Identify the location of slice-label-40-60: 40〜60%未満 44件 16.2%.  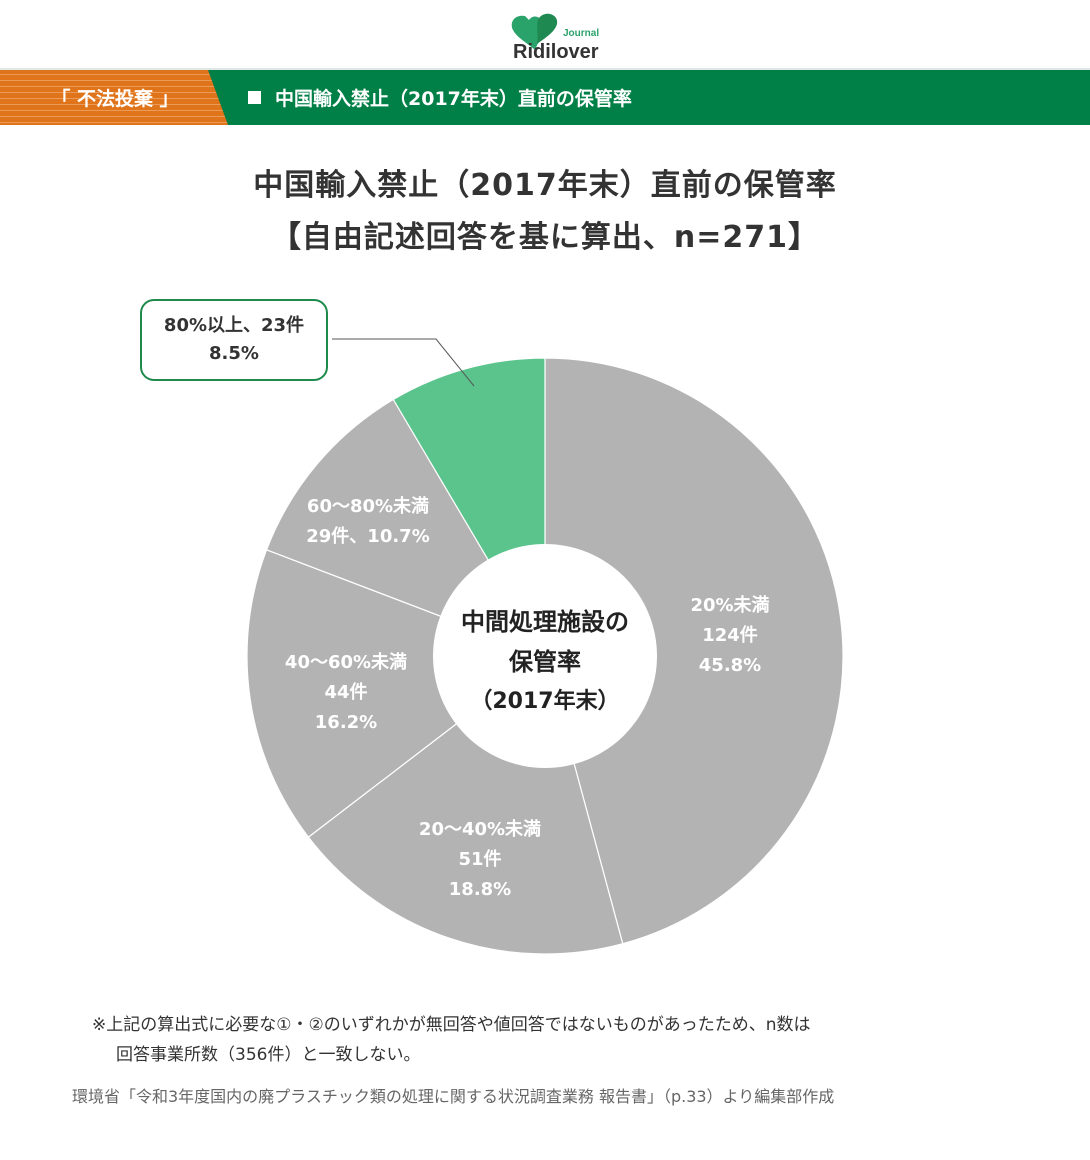
(346, 692).